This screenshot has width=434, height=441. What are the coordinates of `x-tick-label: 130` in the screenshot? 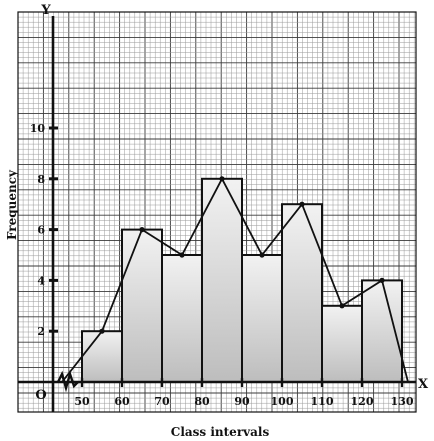 It's located at (402, 401).